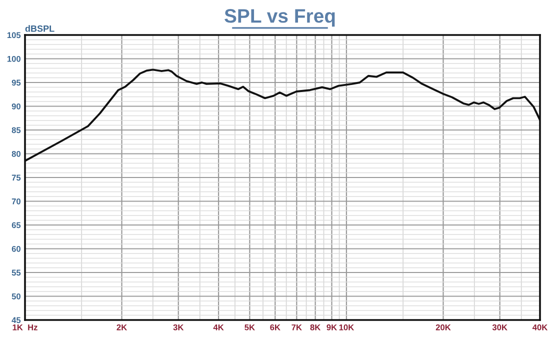  What do you see at coordinates (346, 327) in the screenshot?
I see `x-tick-label: 10K` at bounding box center [346, 327].